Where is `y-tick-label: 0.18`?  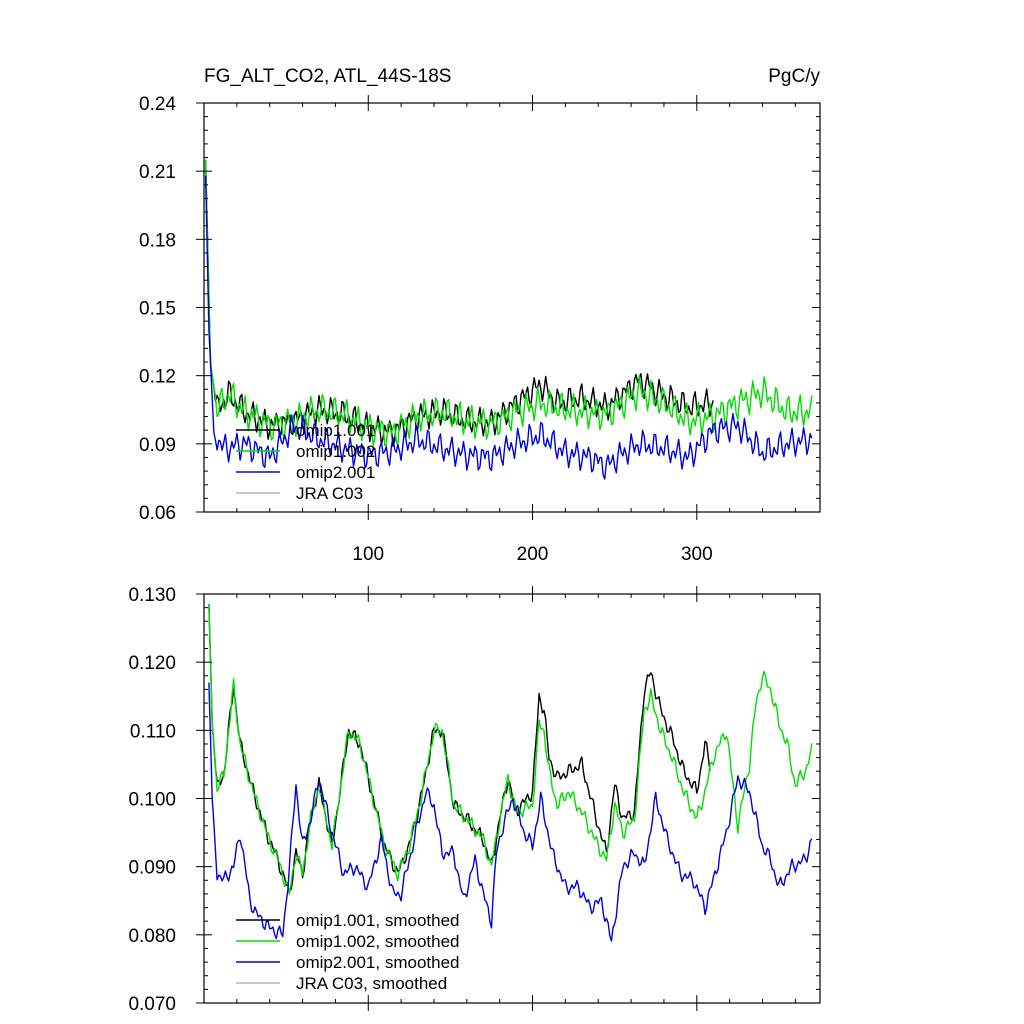
y-tick-label: 0.18 is located at coordinates (157, 240).